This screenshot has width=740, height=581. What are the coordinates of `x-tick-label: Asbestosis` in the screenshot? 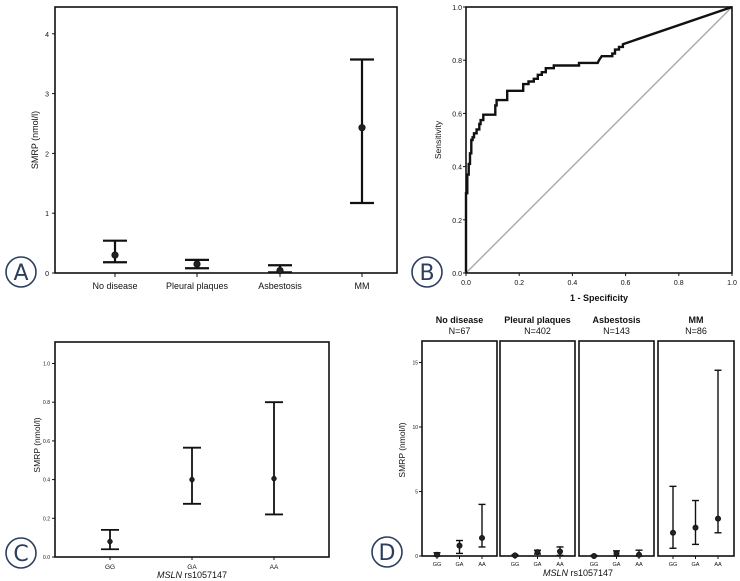 It's located at (280, 286).